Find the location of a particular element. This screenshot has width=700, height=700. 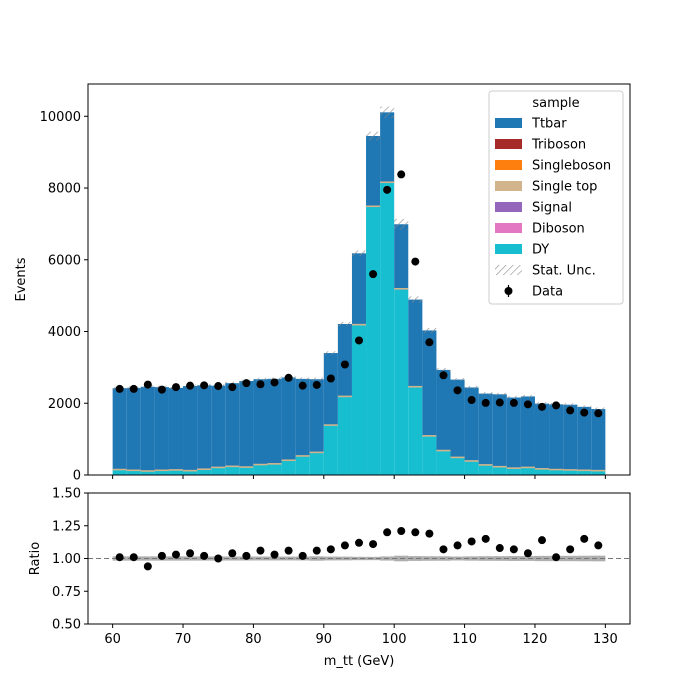

x-tick-label: 80 is located at coordinates (253, 639).